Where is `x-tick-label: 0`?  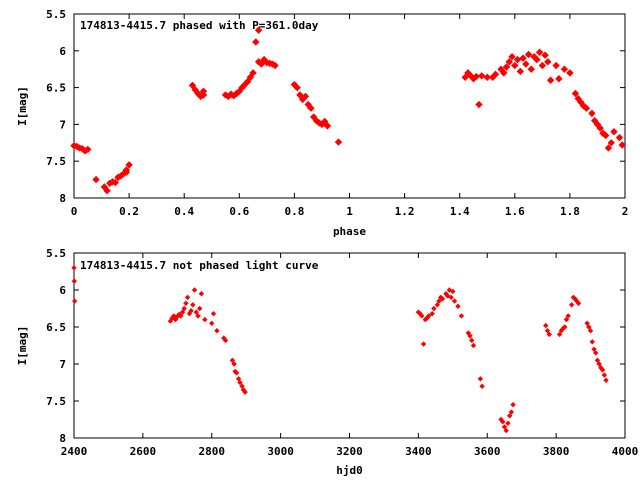 x-tick-label: 0 is located at coordinates (74, 211).